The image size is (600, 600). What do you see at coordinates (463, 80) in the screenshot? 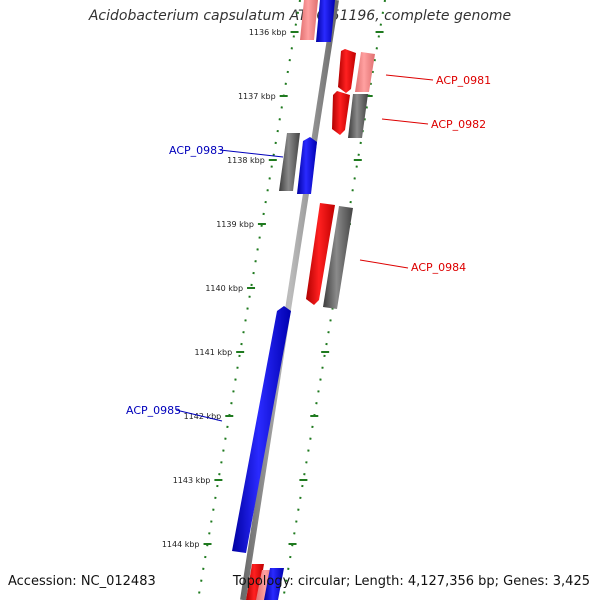
I see `gene-label-acp-0981: ACP_0981` at bounding box center [463, 80].